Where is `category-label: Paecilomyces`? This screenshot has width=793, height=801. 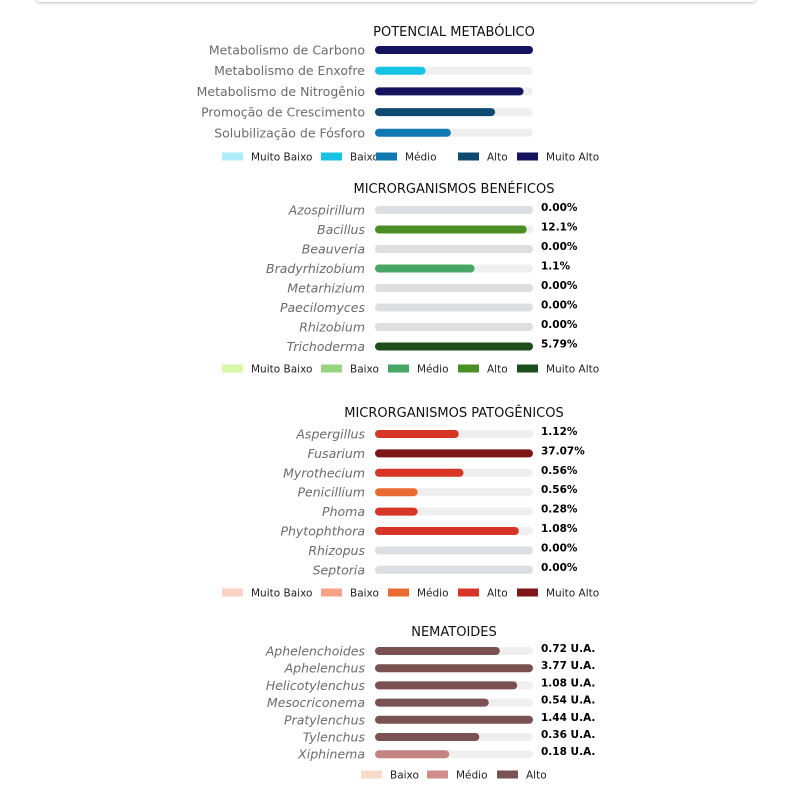 category-label: Paecilomyces is located at coordinates (322, 307).